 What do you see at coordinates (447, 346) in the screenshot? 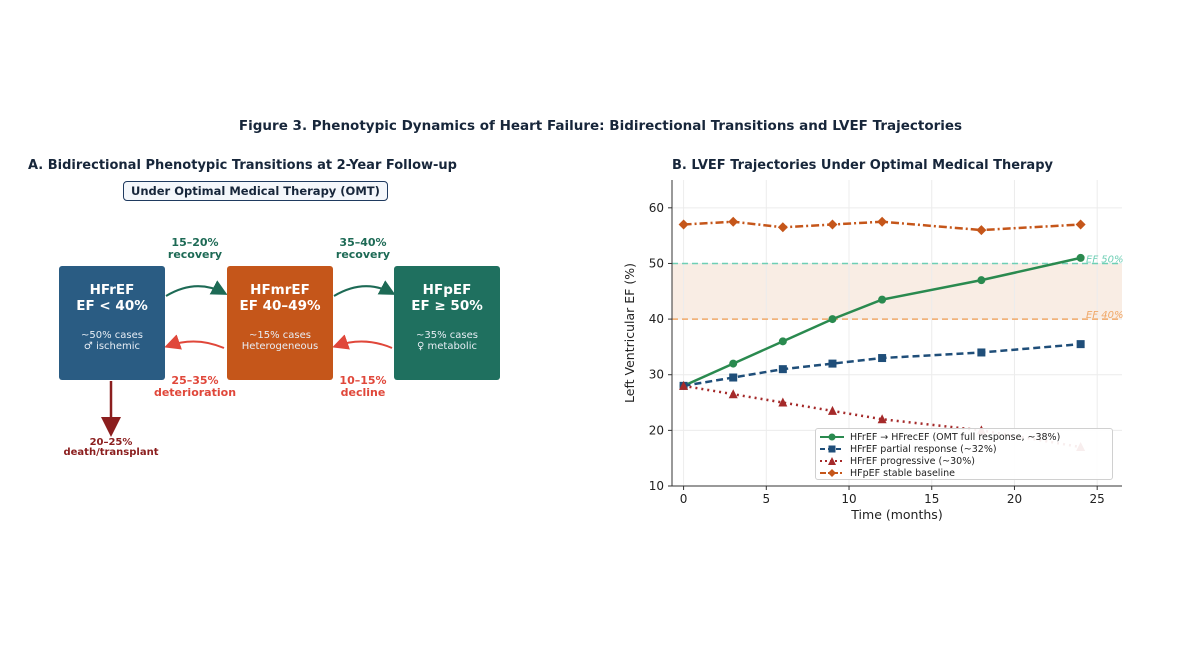
I see `hfpef-note: ♀ metabolic` at bounding box center [447, 346].